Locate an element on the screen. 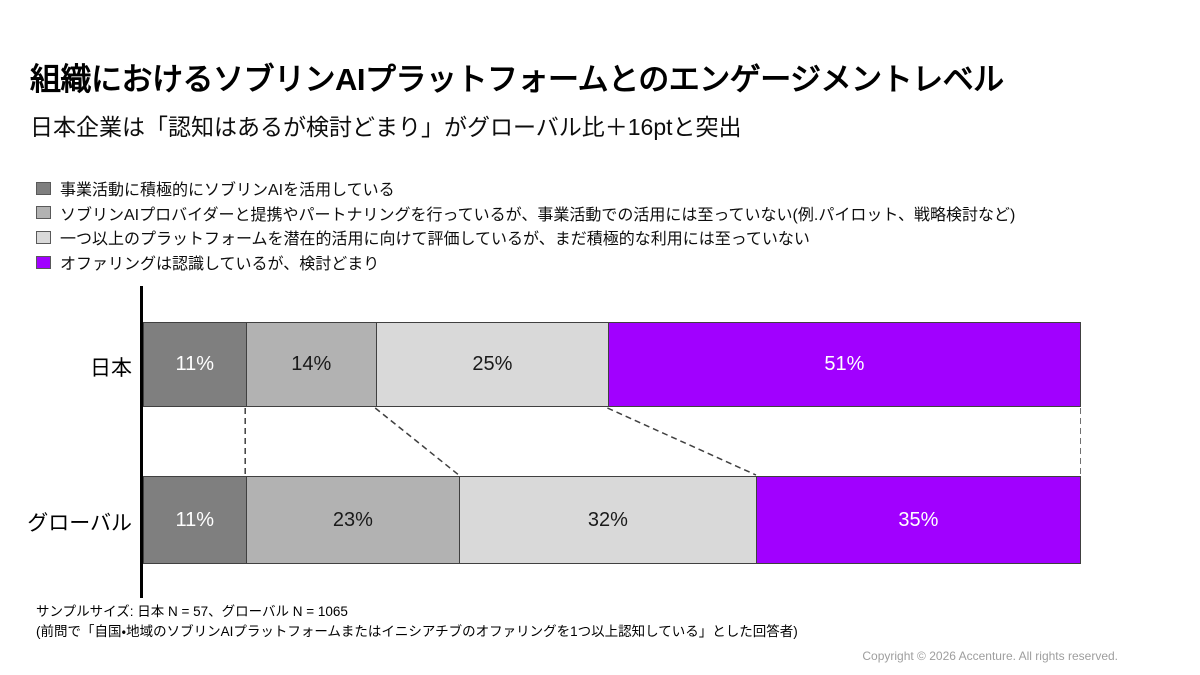  bar-segment: 35% is located at coordinates (918, 520).